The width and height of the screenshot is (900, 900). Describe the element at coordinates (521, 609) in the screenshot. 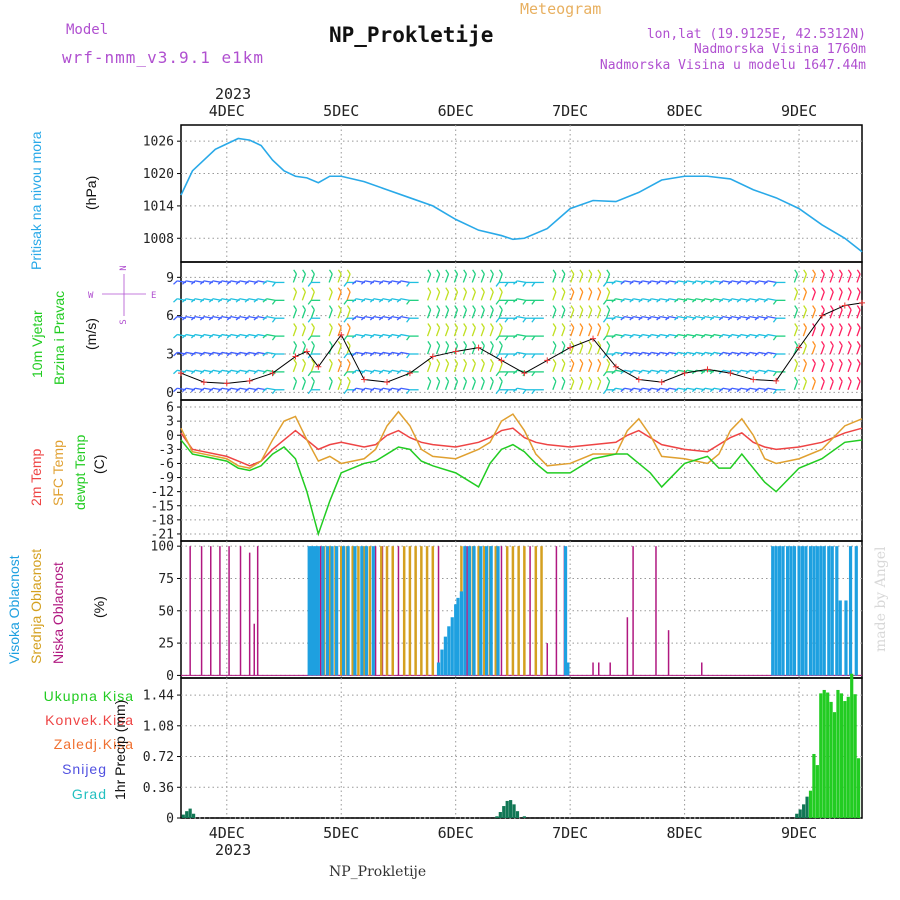

I see `panel-frame` at that location.